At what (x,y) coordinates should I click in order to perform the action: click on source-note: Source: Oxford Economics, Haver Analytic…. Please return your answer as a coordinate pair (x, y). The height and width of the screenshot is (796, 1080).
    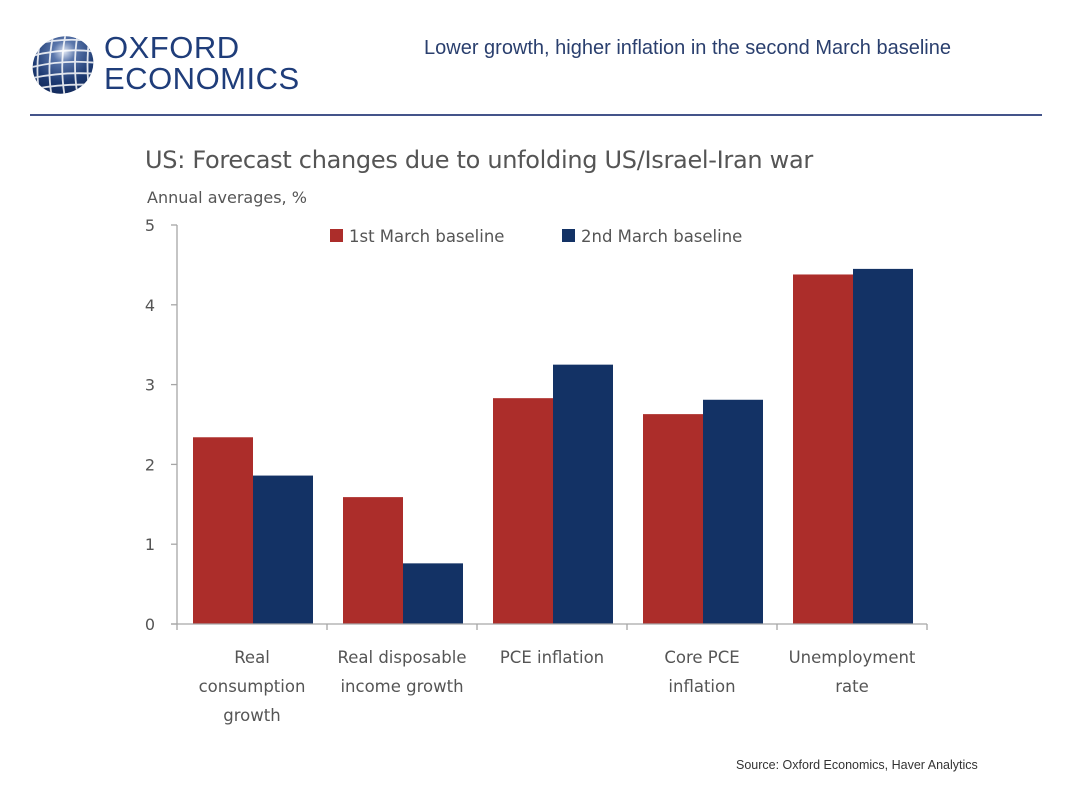
    Looking at the image, I should click on (857, 765).